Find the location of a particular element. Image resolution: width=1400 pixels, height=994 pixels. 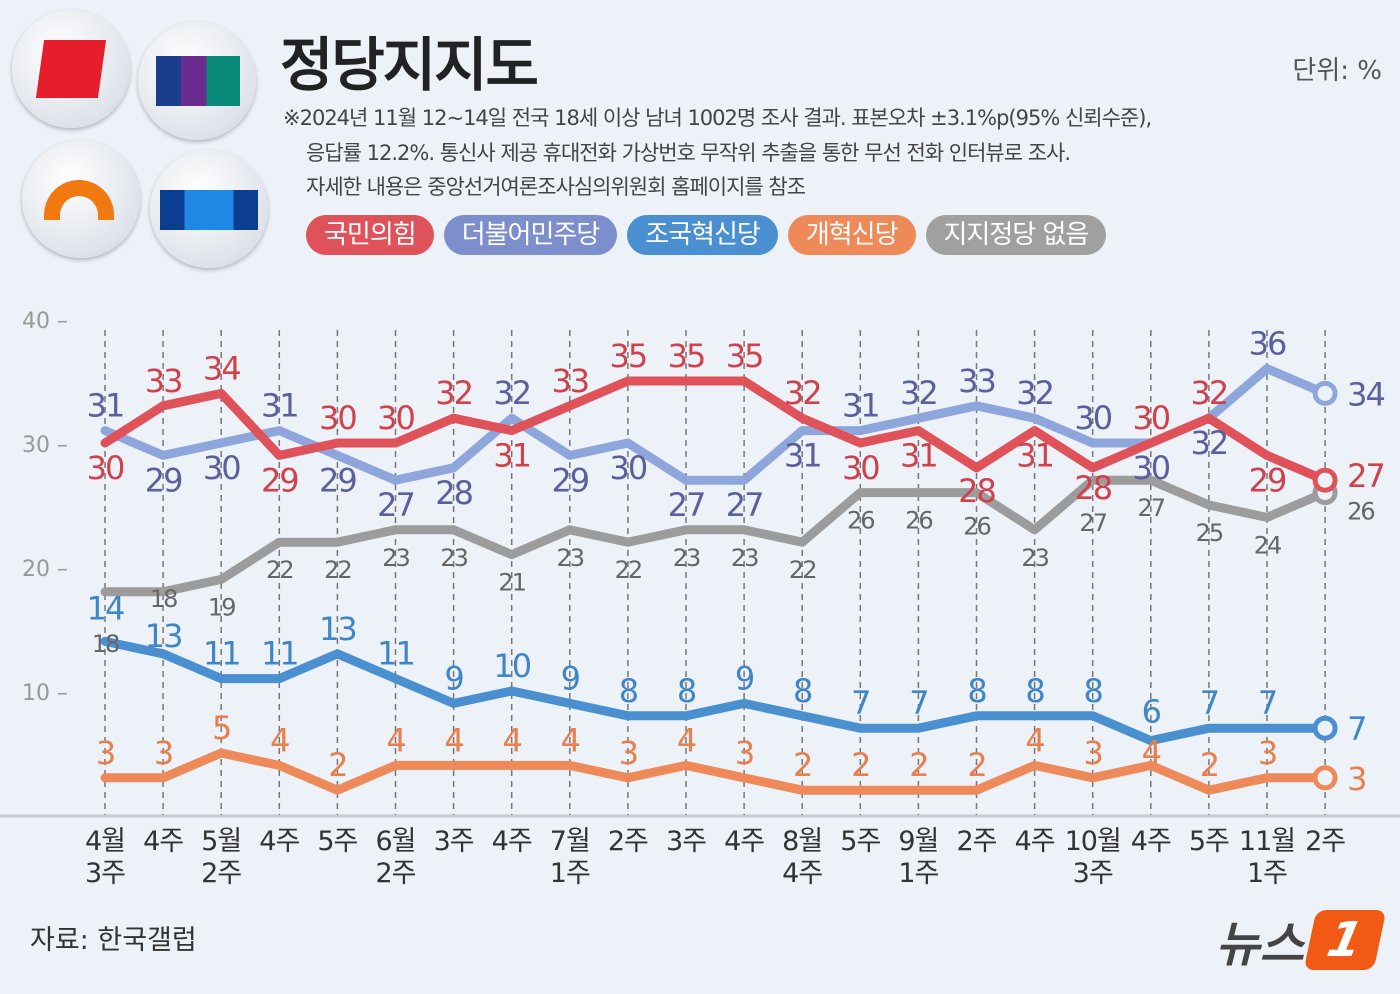

data-label: 25 is located at coordinates (1209, 533).